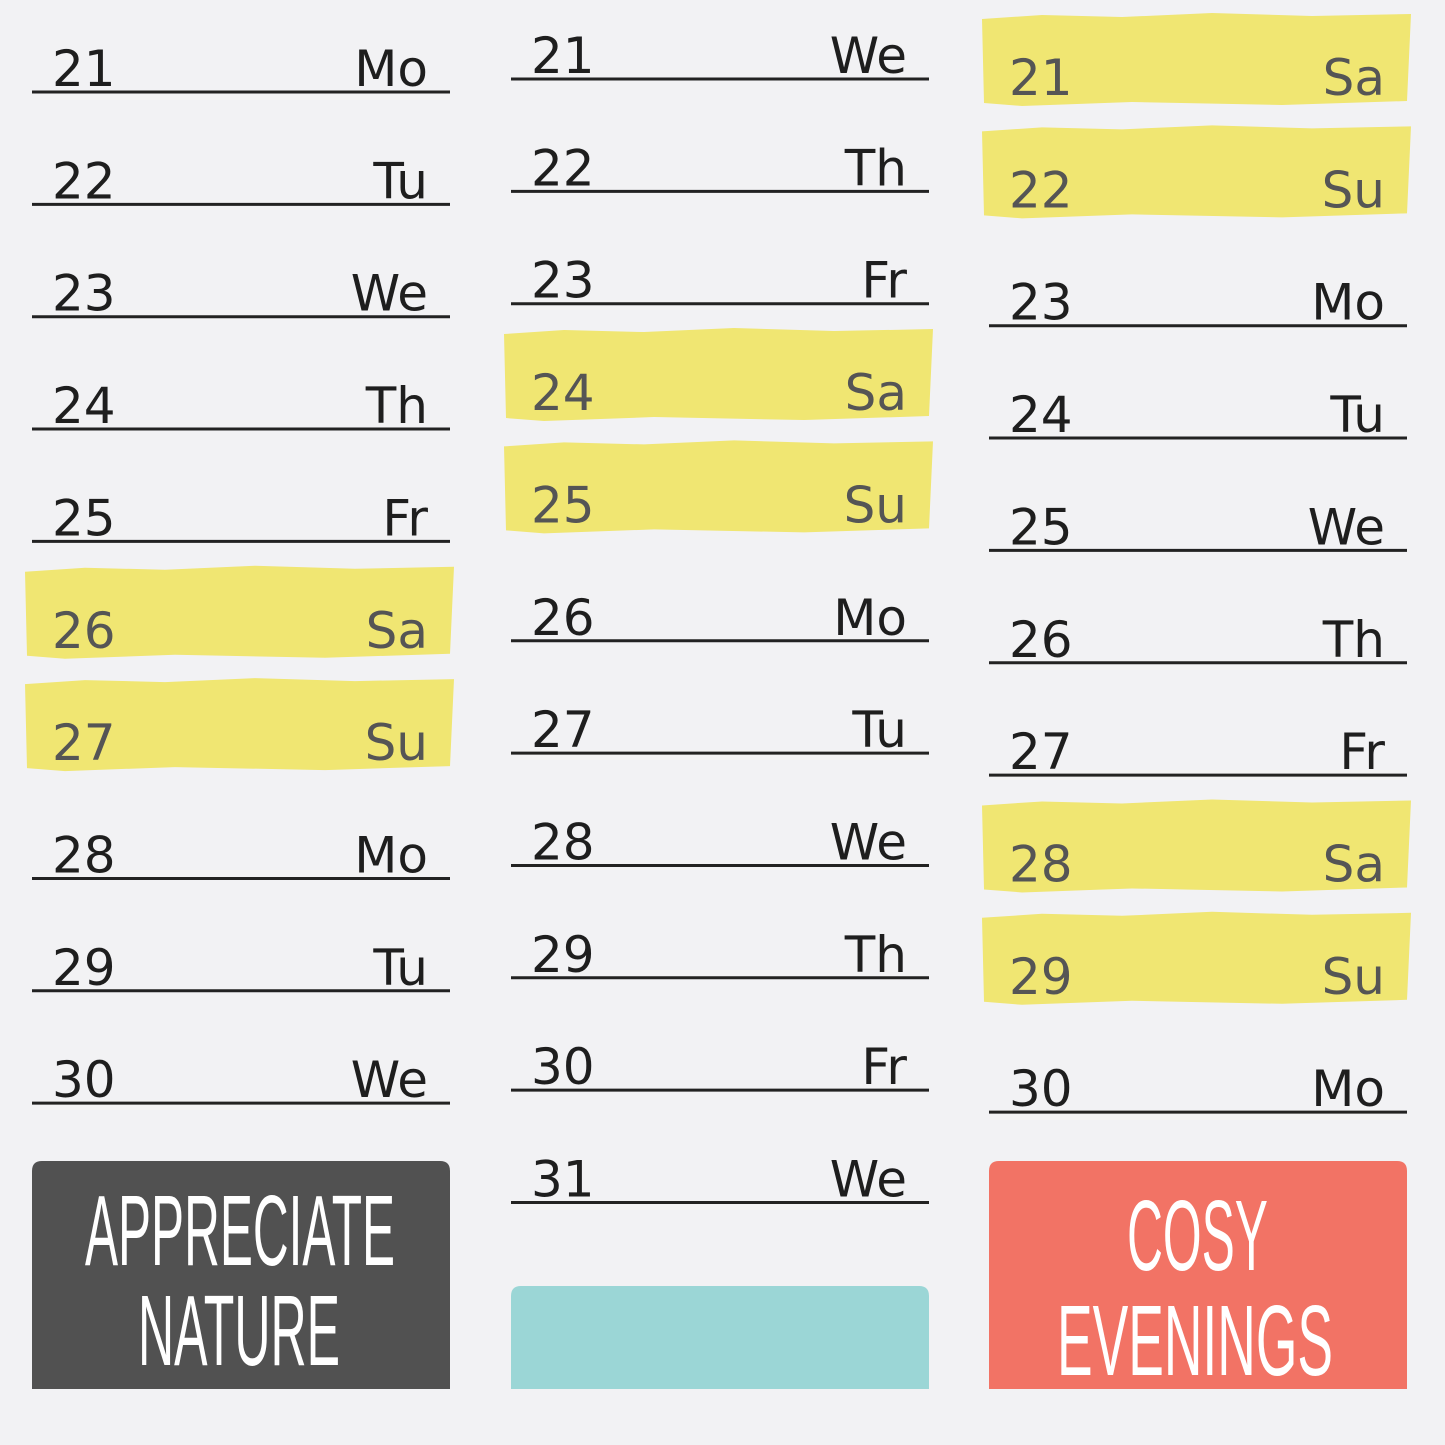 This screenshot has width=1445, height=1445. What do you see at coordinates (239, 1331) in the screenshot?
I see `label-text: NATURE` at bounding box center [239, 1331].